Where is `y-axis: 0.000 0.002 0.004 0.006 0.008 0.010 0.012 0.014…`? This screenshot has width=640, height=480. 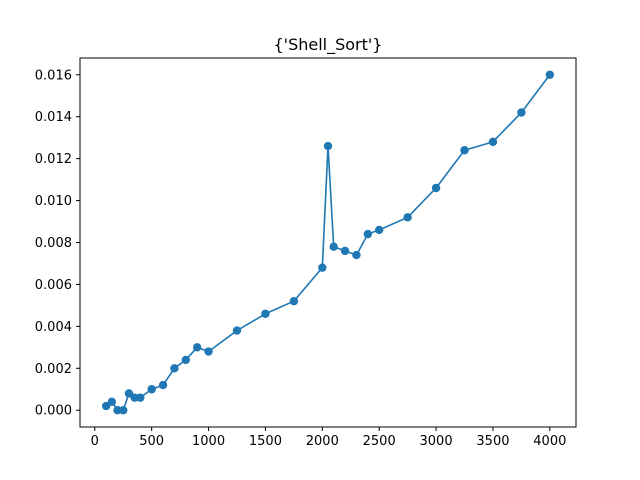 y-axis: 0.000 0.002 0.004 0.006 0.008 0.010 0.012 0.014… is located at coordinates (57, 243).